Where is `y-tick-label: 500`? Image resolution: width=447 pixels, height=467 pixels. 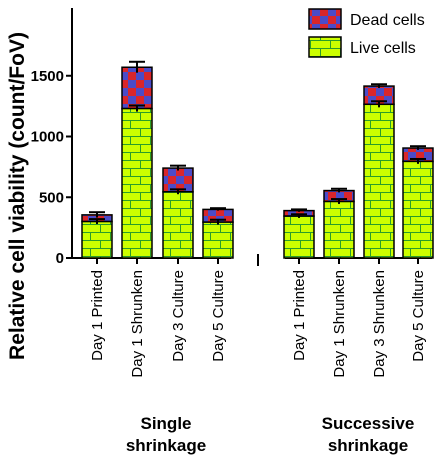 y-tick-label: 500 is located at coordinates (51, 197).